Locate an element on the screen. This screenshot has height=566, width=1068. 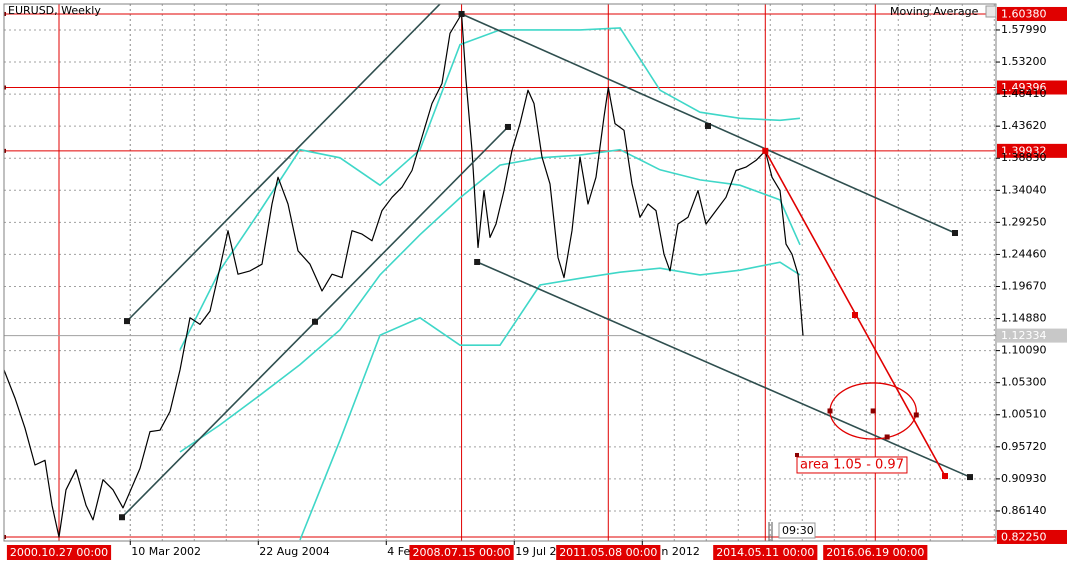
y-tick-label: 0.86140 is located at coordinates (1024, 510).